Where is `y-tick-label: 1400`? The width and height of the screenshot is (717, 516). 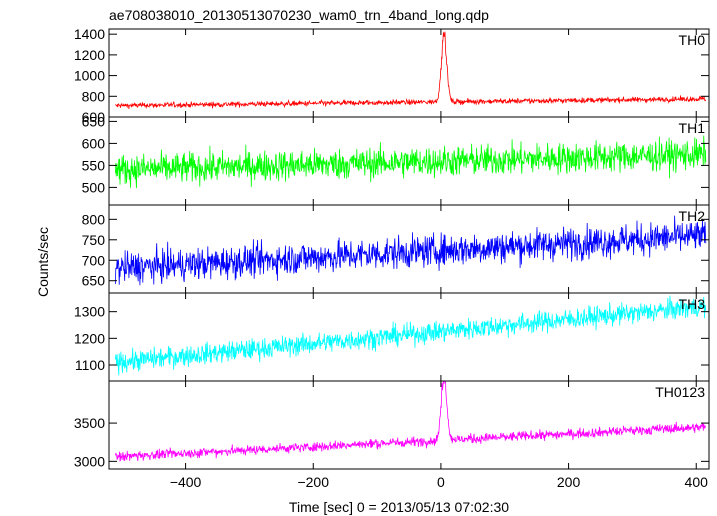
y-tick-label: 1400 is located at coordinates (89, 34).